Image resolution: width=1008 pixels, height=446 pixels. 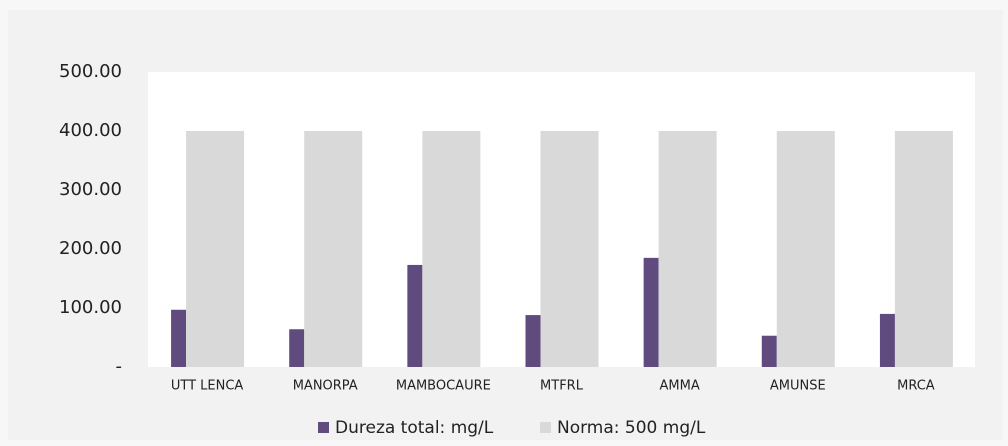 What do you see at coordinates (631, 428) in the screenshot?
I see `legend-label: Norma: 500 mg/L` at bounding box center [631, 428].